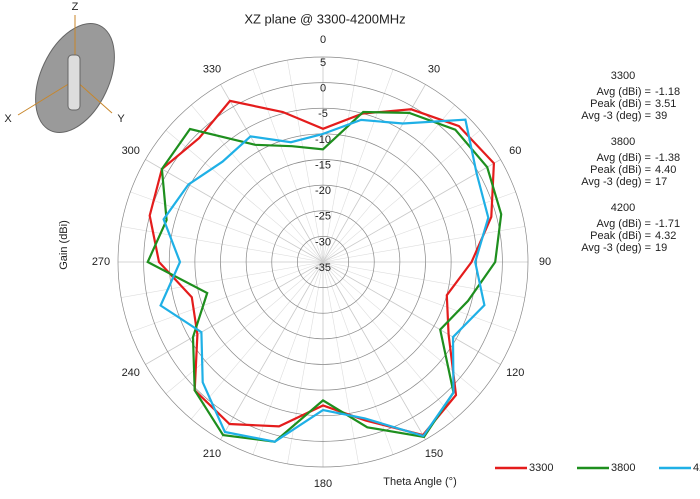 The width and height of the screenshot is (700, 499). I want to click on r-tick-label: 0, so click(323, 89).